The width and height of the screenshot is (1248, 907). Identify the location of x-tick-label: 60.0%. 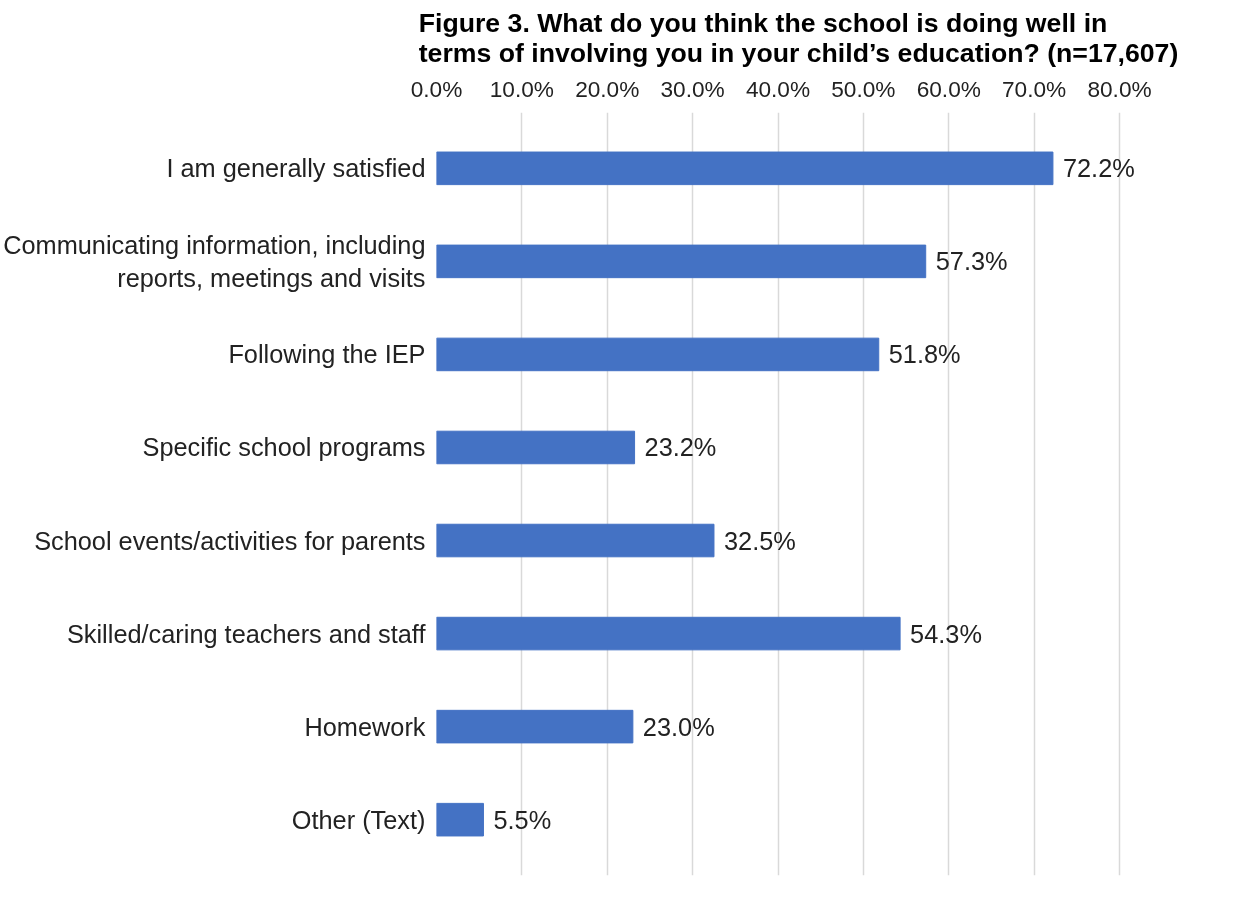
(948, 88).